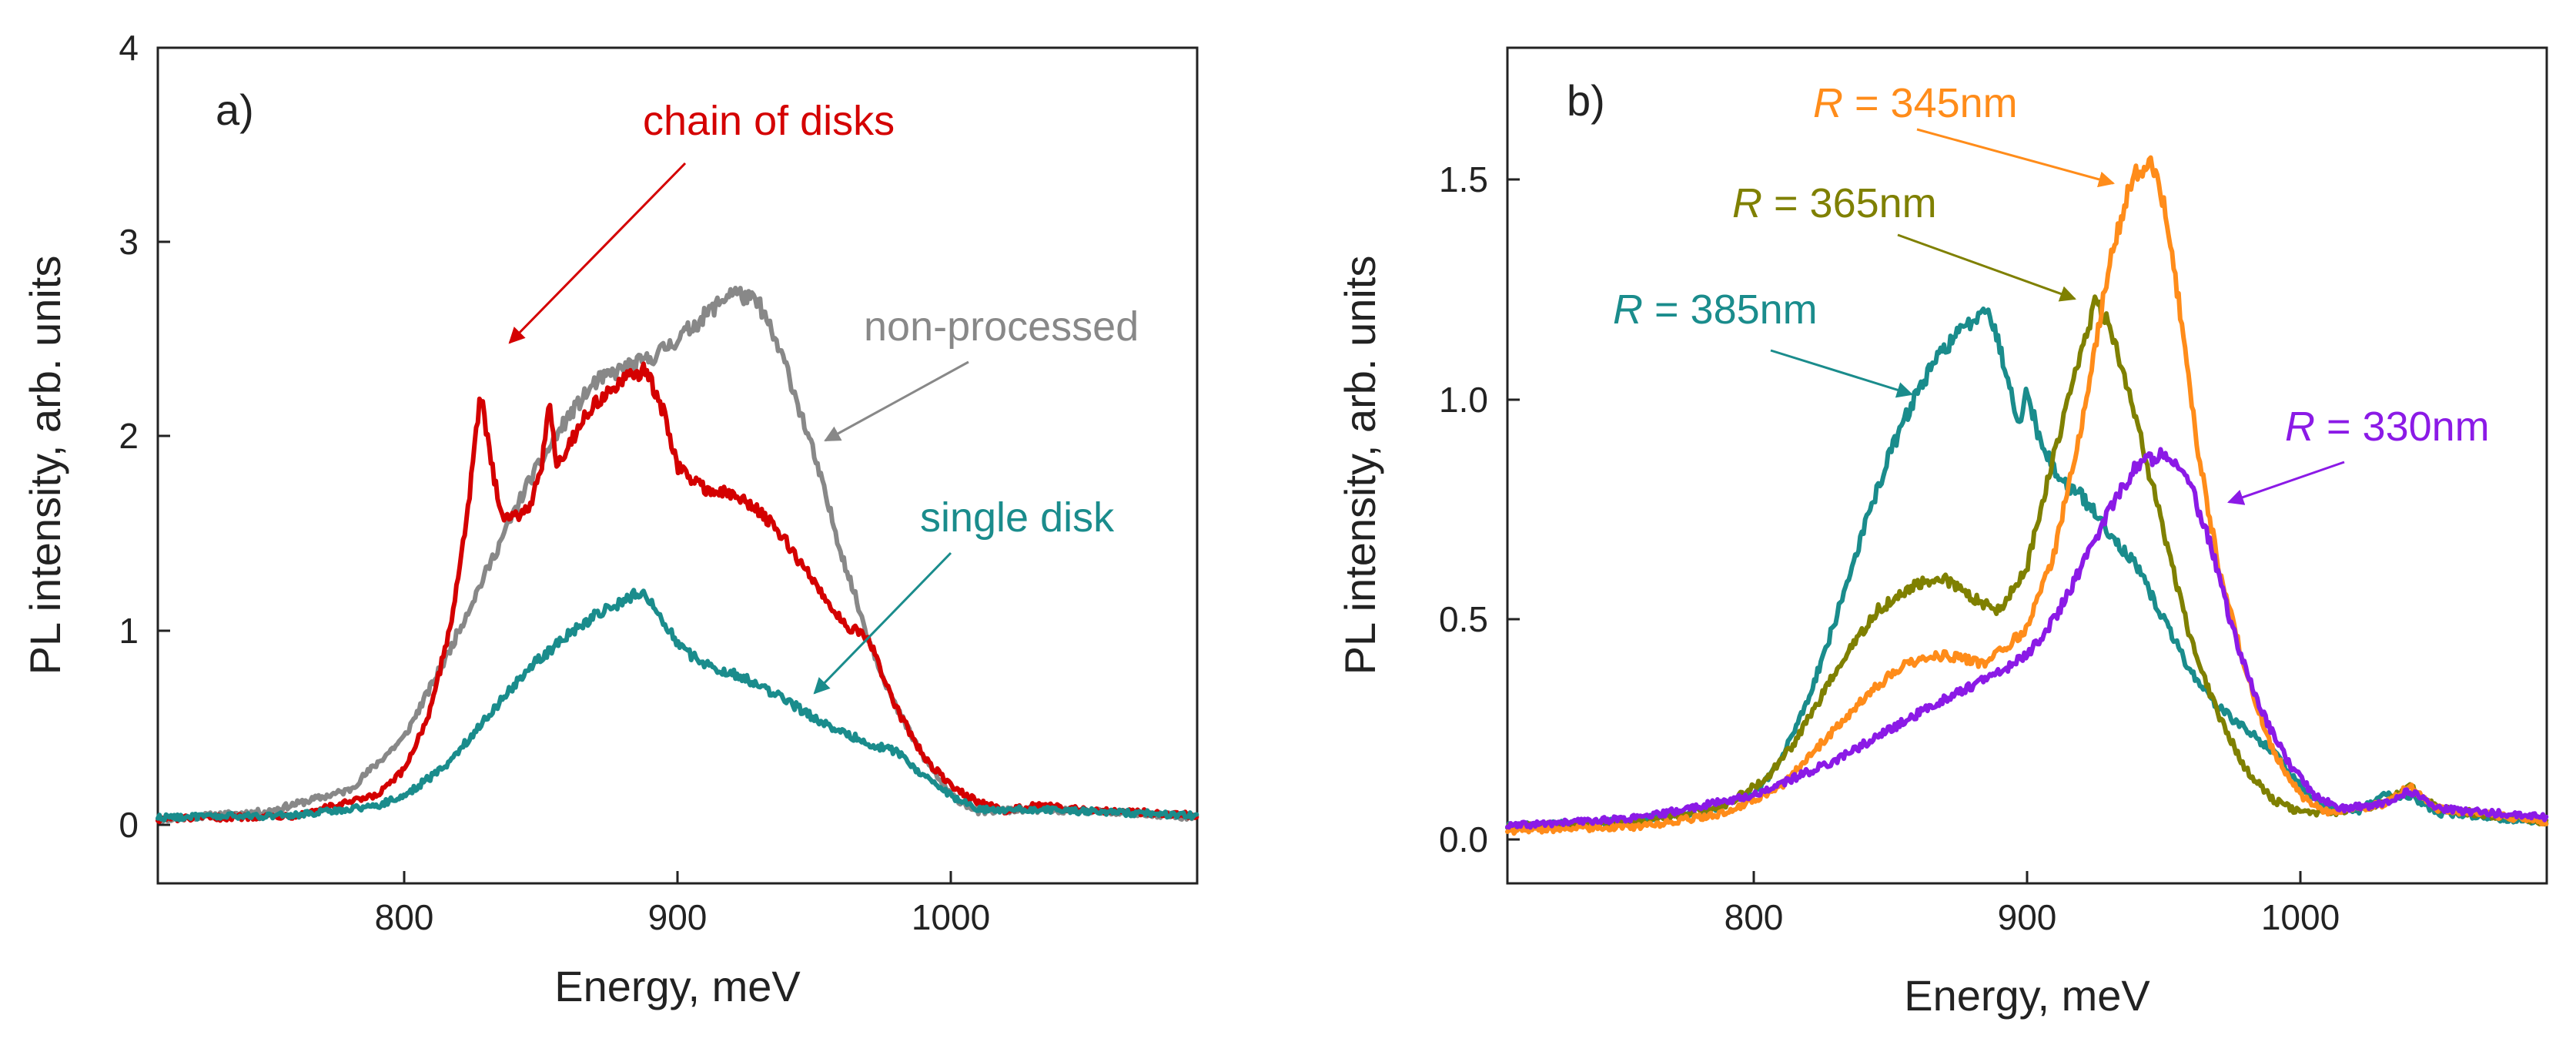 Image resolution: width=2576 pixels, height=1042 pixels. What do you see at coordinates (45, 465) in the screenshot?
I see `panel-a-y-axis-label: PL intensity, arb. units` at bounding box center [45, 465].